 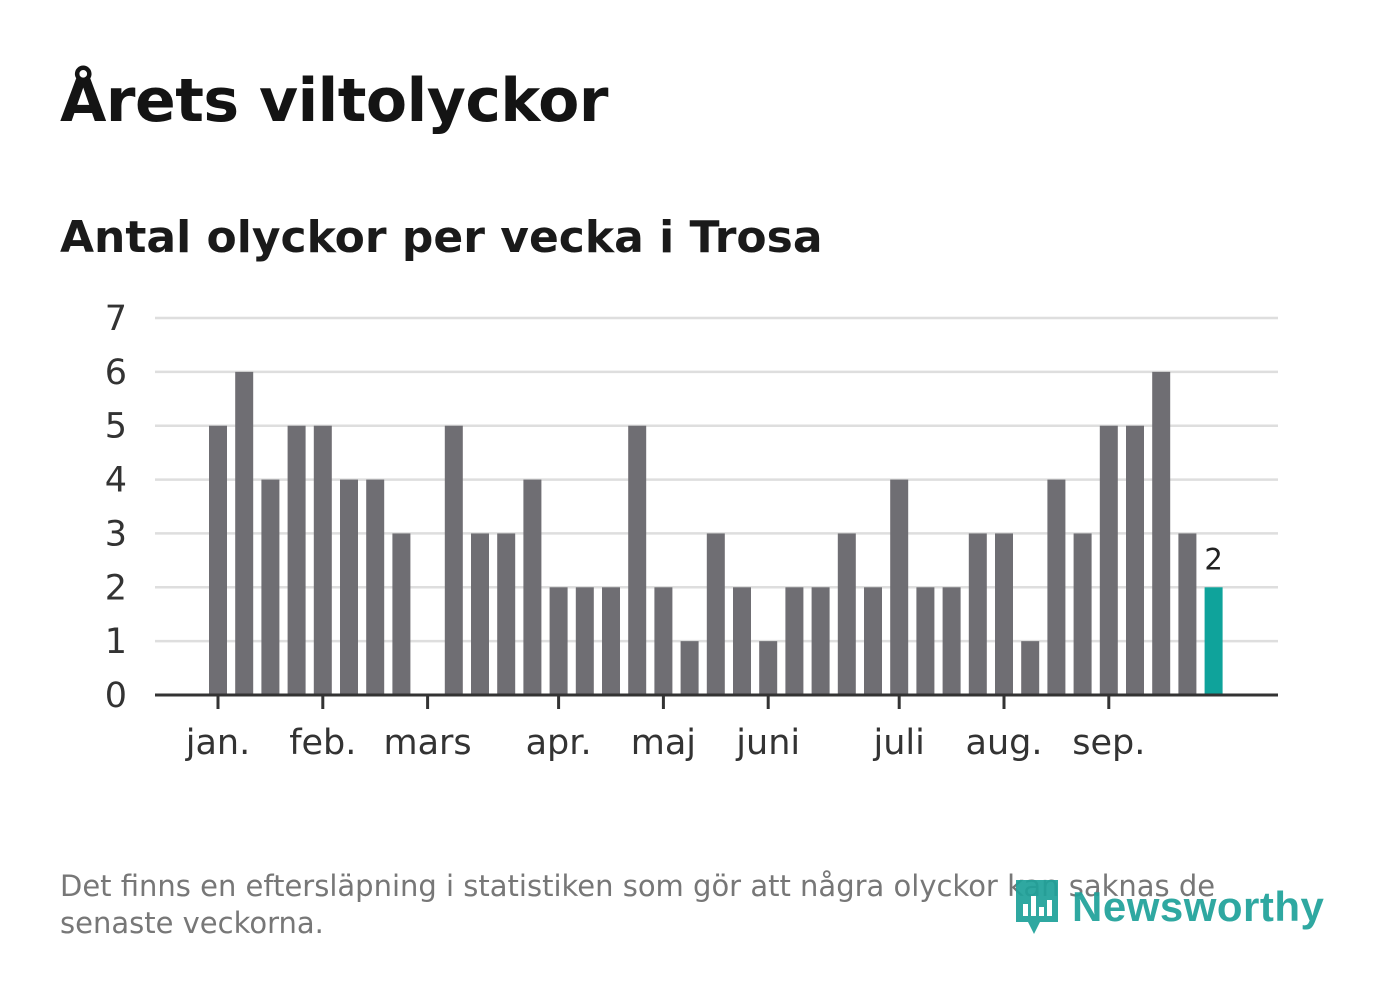 What do you see at coordinates (322, 743) in the screenshot?
I see `x-tick-label: feb.` at bounding box center [322, 743].